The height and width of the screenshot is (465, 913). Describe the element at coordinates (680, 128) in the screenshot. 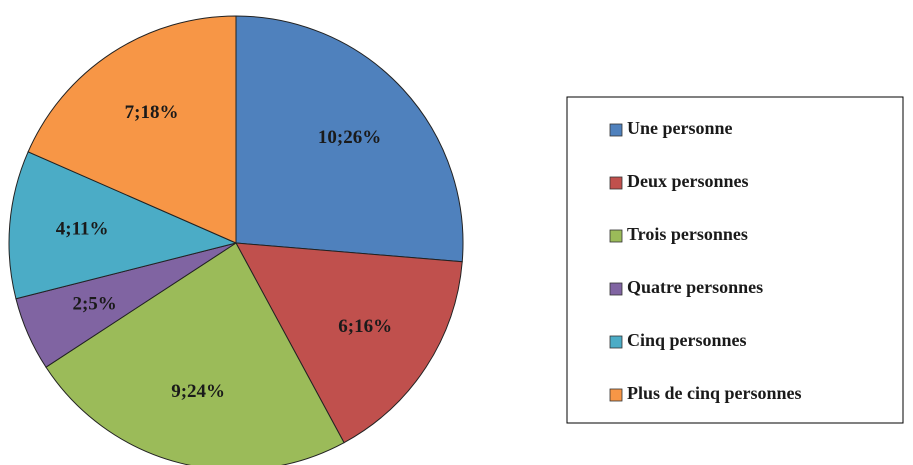

I see `legend-label: Une personne` at that location.